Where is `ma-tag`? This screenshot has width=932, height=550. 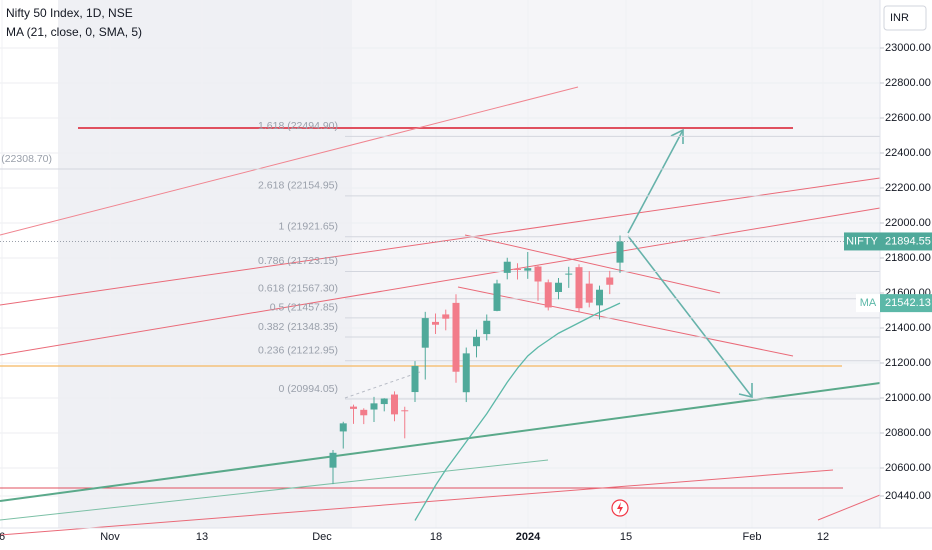
ma-tag is located at coordinates (868, 303).